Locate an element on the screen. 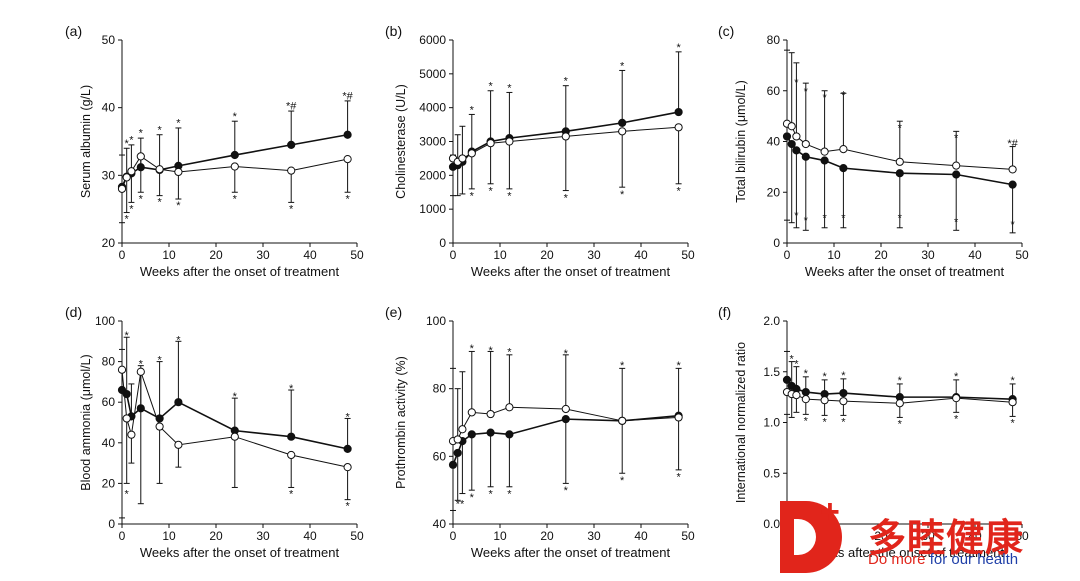  y-axis-label: Cholinesterase (U/L) is located at coordinates (401, 141).